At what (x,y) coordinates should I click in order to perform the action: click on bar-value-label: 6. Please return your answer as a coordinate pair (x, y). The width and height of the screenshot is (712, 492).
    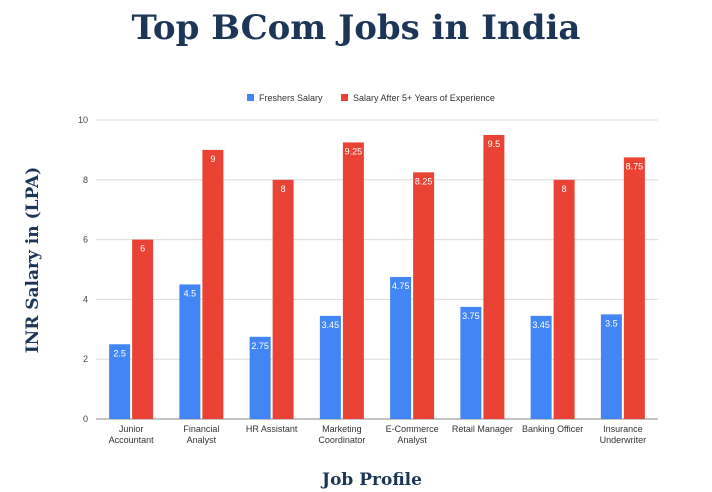
    Looking at the image, I should click on (142, 249).